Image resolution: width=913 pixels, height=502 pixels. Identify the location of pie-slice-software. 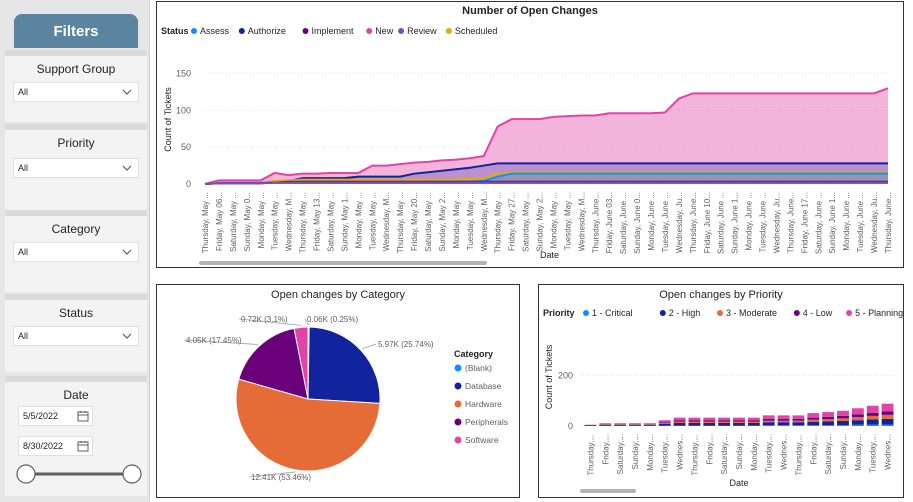
(301, 363).